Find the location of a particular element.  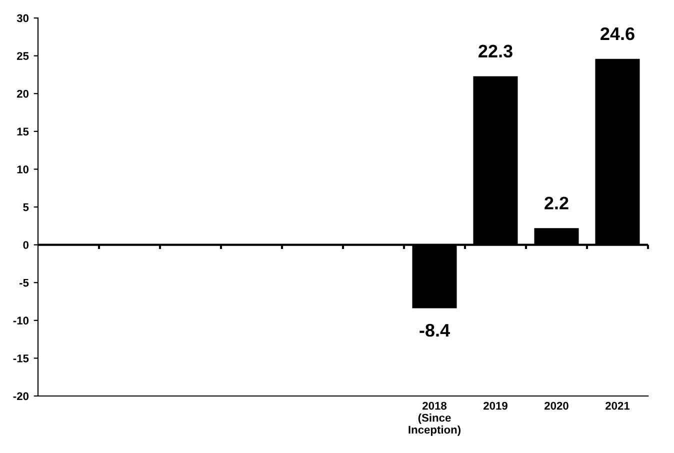

x-tick-label: 2019 is located at coordinates (496, 406).